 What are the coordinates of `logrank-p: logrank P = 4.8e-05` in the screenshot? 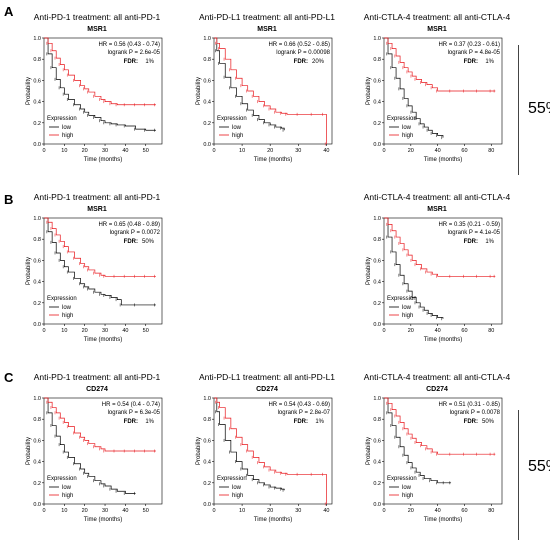 It's located at (474, 53).